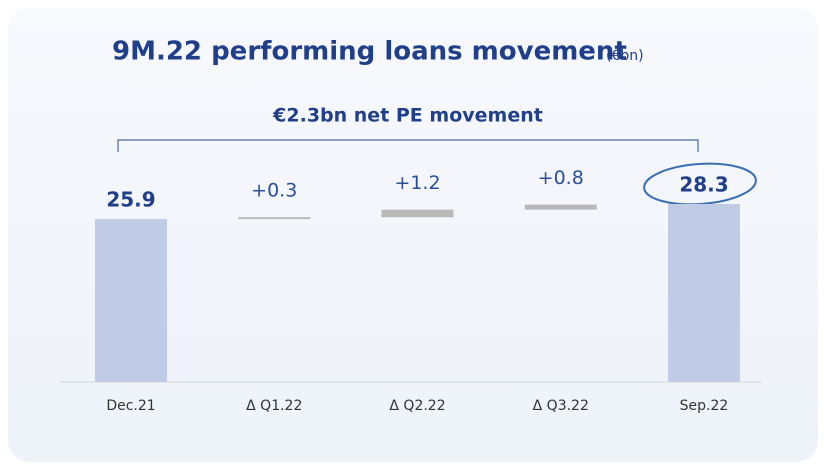  Describe the element at coordinates (274, 406) in the screenshot. I see `x-tick-label: Δ Q1.22` at that location.